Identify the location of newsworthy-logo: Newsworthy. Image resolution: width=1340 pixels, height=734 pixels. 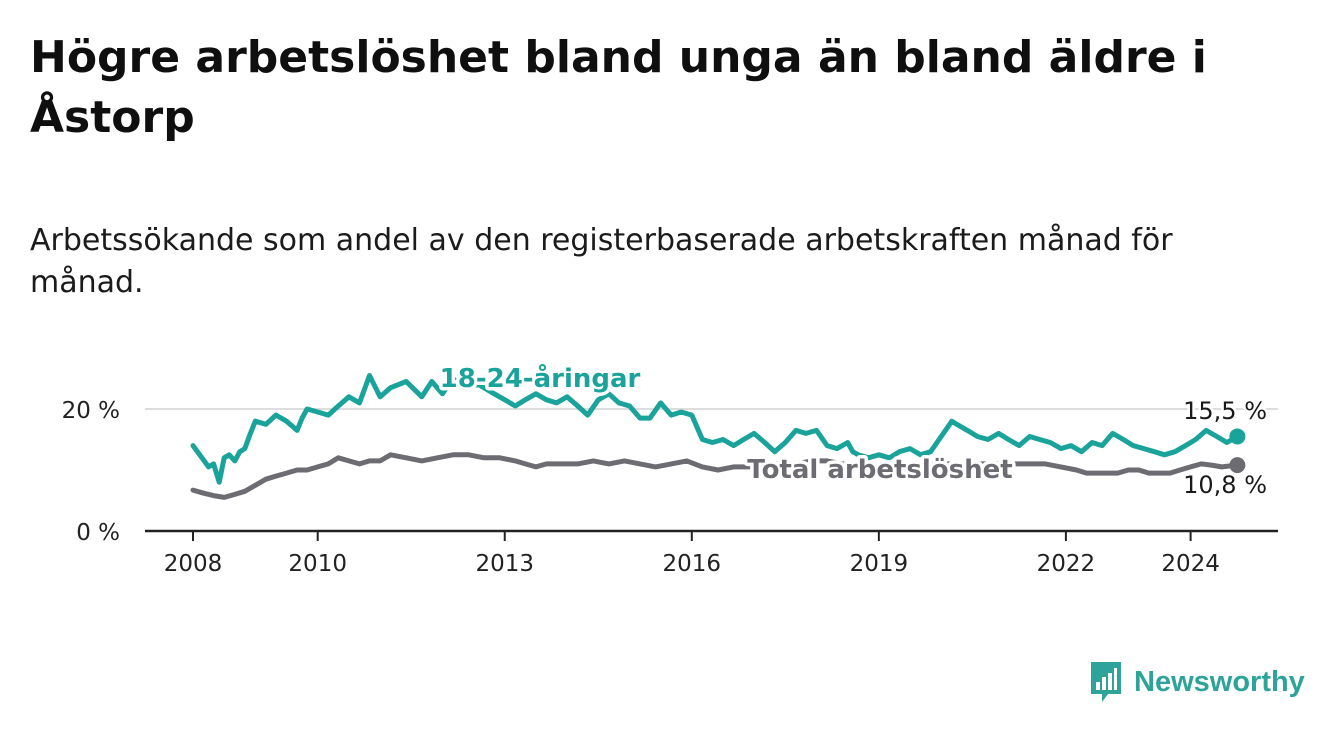
(1196, 682).